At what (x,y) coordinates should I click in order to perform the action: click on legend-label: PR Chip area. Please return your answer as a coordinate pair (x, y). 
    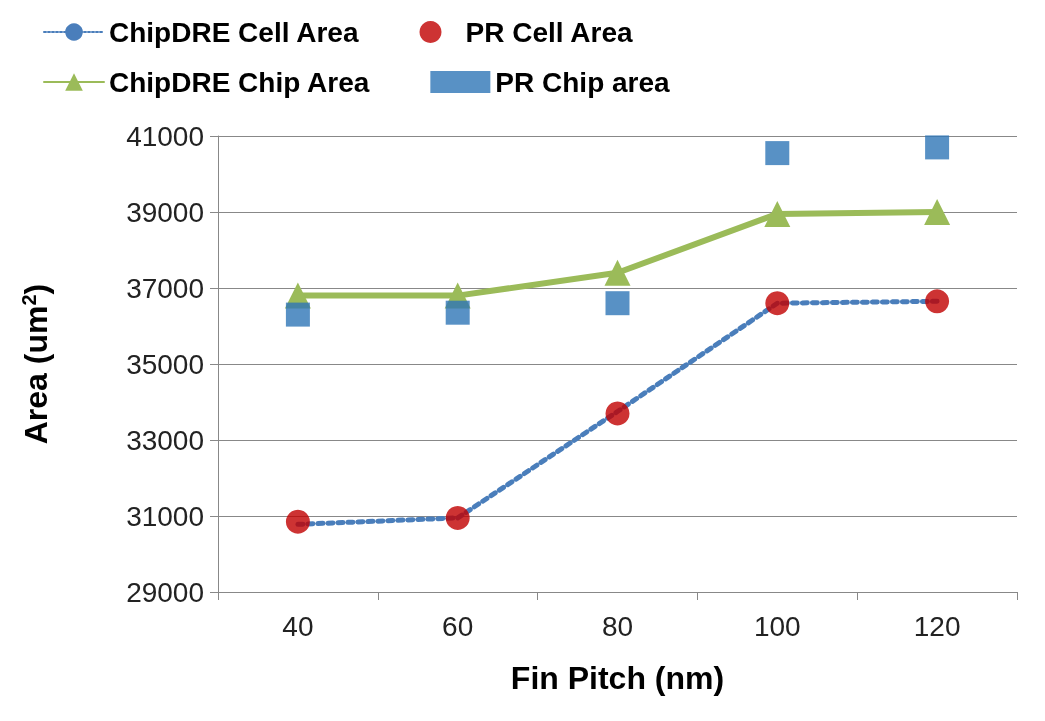
    Looking at the image, I should click on (583, 82).